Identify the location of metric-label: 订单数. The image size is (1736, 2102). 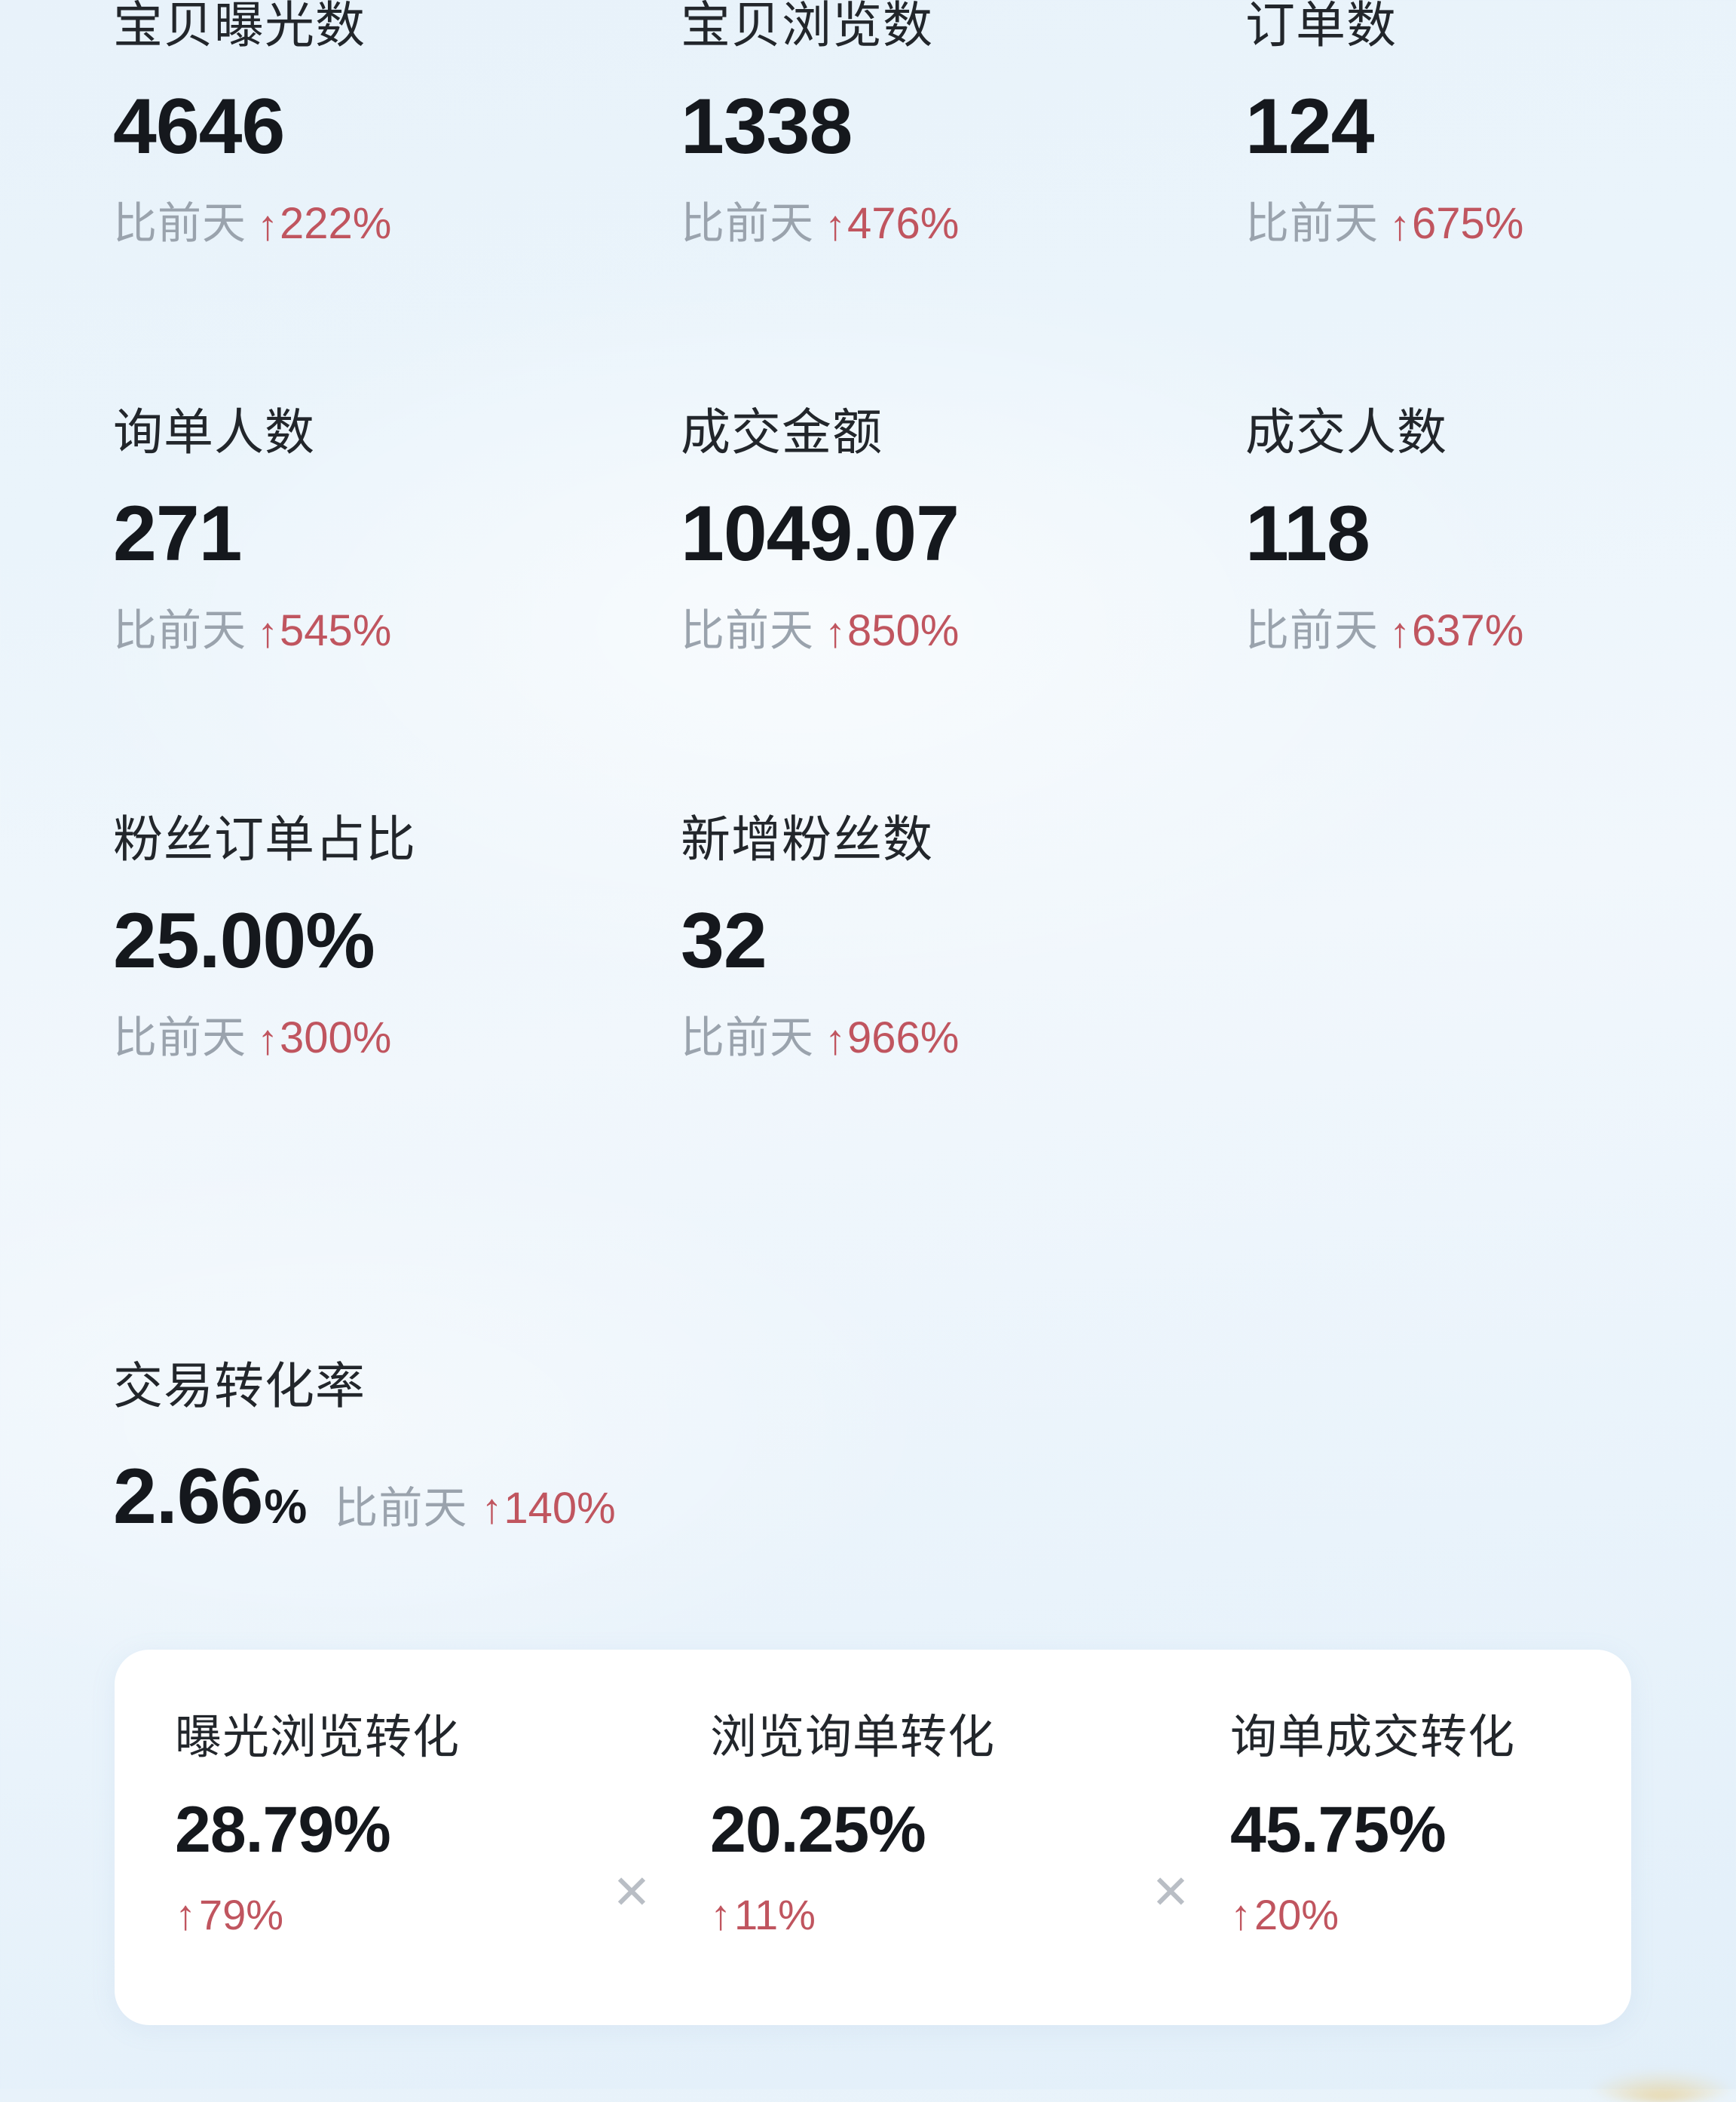
(1321, 26).